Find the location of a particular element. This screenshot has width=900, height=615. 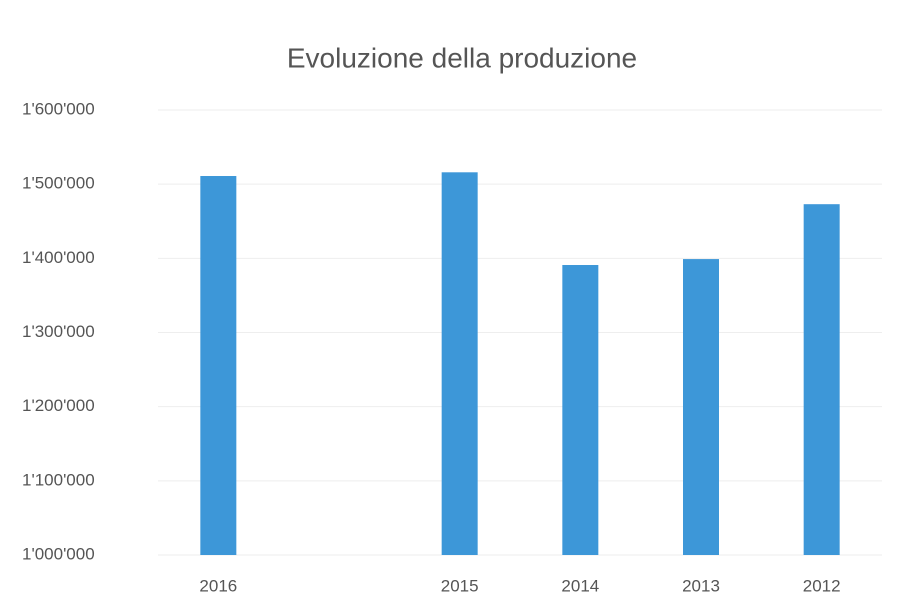

x-tick-label: 2013 is located at coordinates (701, 585).